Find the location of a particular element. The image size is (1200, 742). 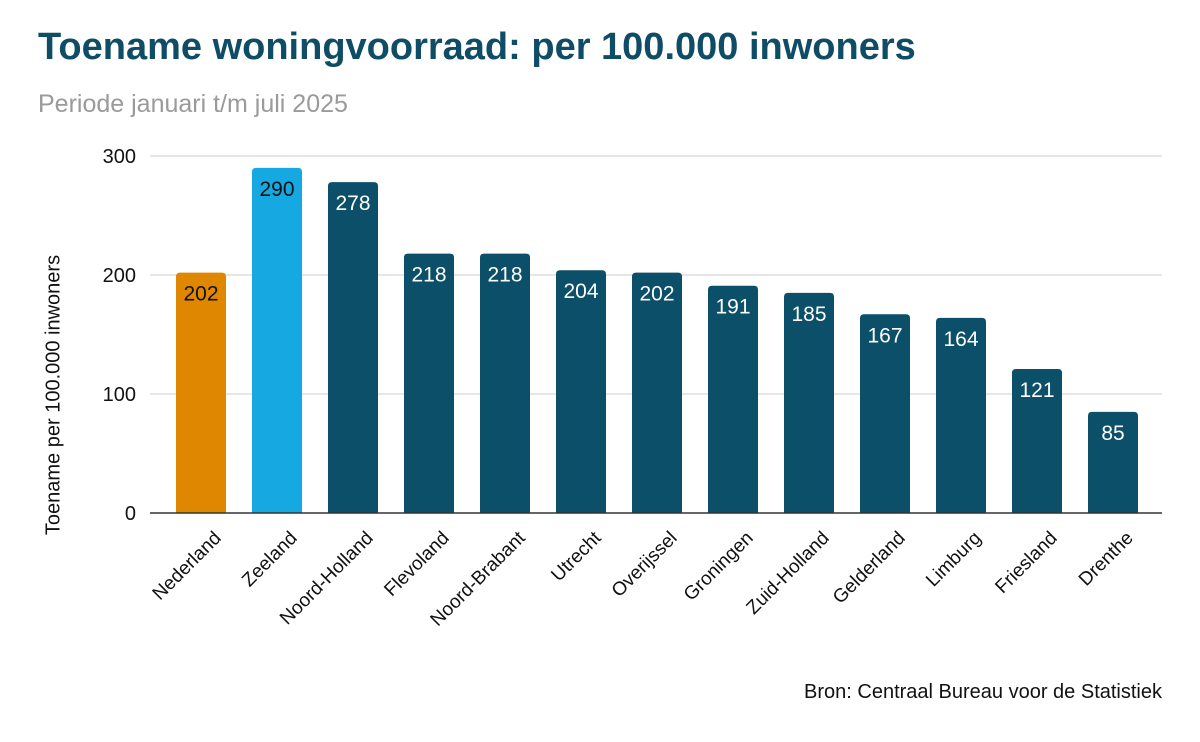

source-note: Bron: Centraal Bureau voor de Statistiek is located at coordinates (983, 692).